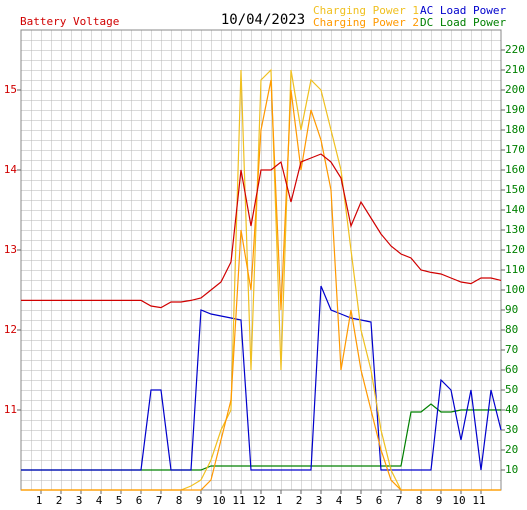  What do you see at coordinates (515, 289) in the screenshot?
I see `y2-tick-label: 100` at bounding box center [515, 289].